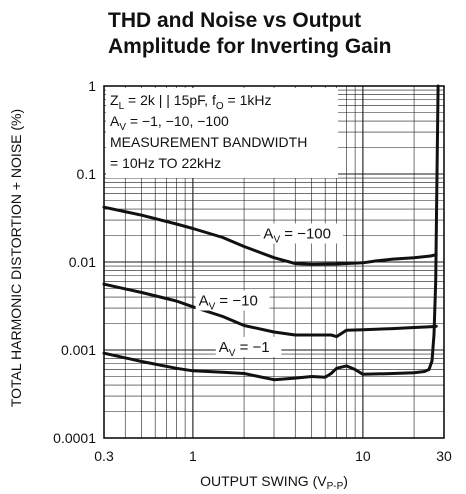 This screenshot has height=494, width=466. I want to click on annotation-background, so click(222, 133).